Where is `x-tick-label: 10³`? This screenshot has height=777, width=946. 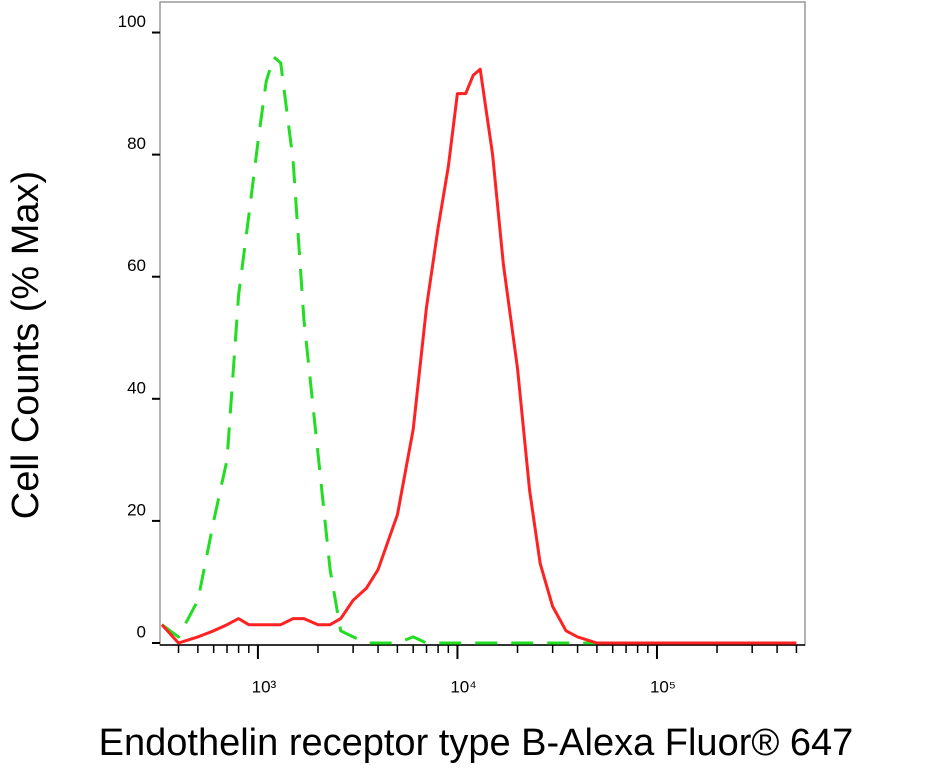 x-tick-label: 10³ is located at coordinates (264, 686).